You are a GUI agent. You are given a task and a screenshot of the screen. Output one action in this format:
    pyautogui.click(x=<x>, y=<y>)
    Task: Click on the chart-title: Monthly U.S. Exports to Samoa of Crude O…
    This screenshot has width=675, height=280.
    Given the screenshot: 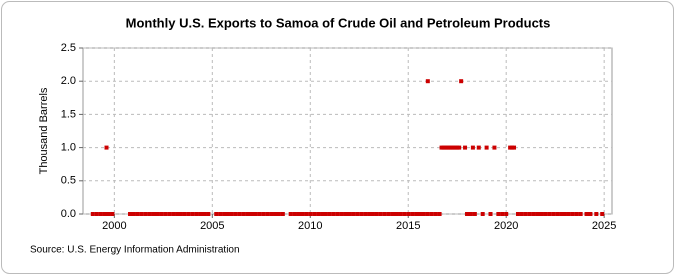 What is the action you would take?
    pyautogui.click(x=338, y=22)
    